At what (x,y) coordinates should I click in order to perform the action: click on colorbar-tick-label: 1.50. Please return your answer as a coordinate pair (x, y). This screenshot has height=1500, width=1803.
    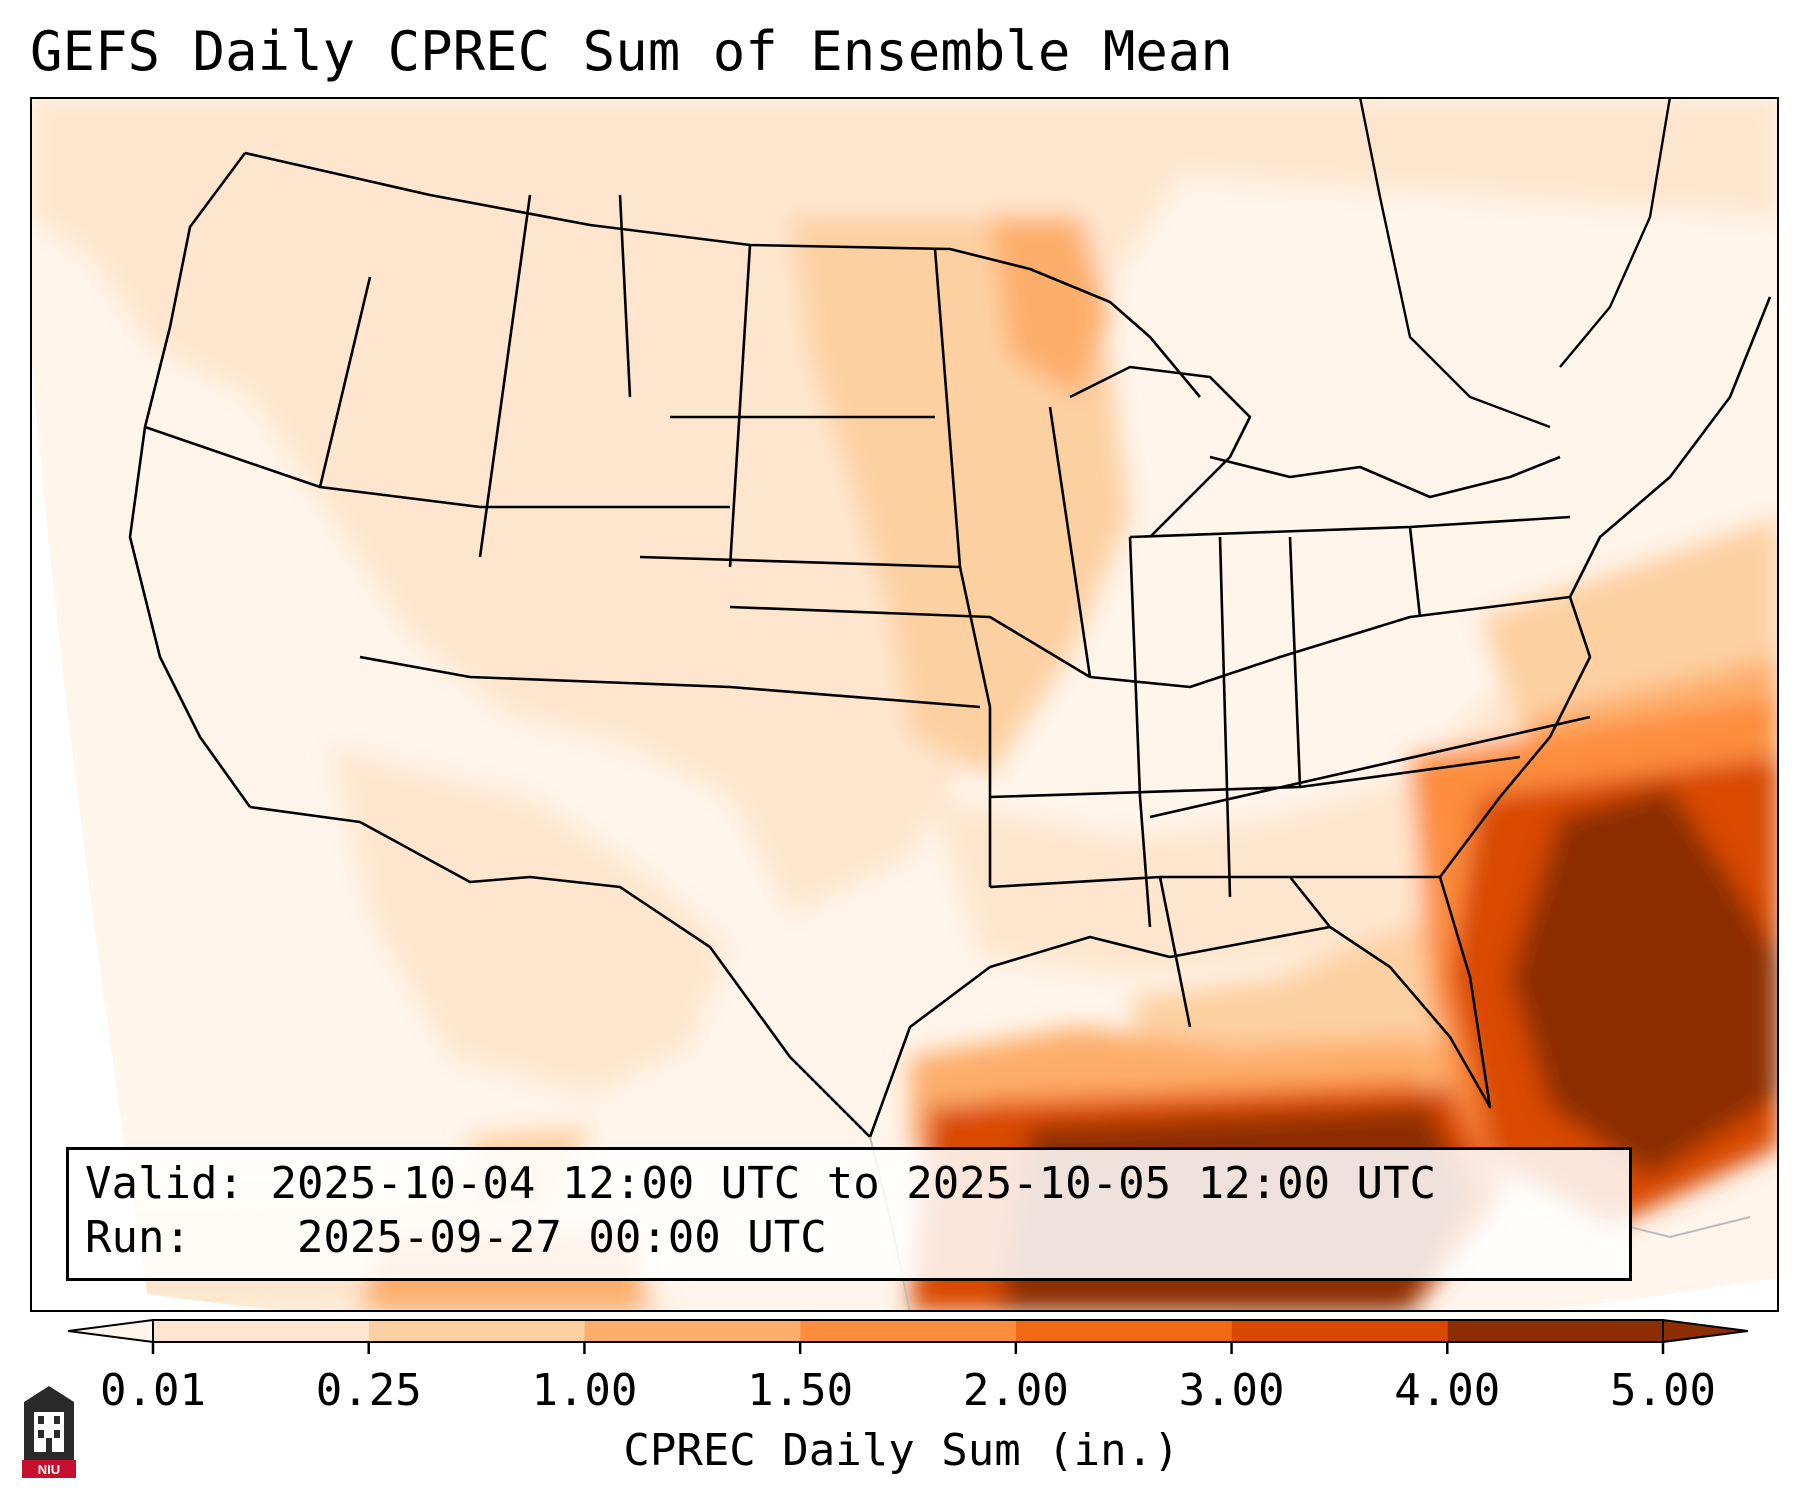
    Looking at the image, I should click on (800, 1390).